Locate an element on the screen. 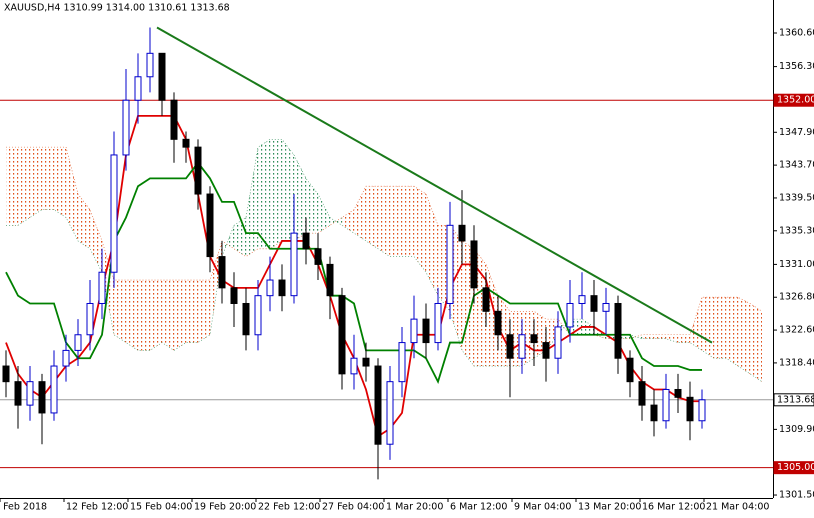 The height and width of the screenshot is (518, 814). x-tick-label: 7 Feb 2018 is located at coordinates (23, 507).